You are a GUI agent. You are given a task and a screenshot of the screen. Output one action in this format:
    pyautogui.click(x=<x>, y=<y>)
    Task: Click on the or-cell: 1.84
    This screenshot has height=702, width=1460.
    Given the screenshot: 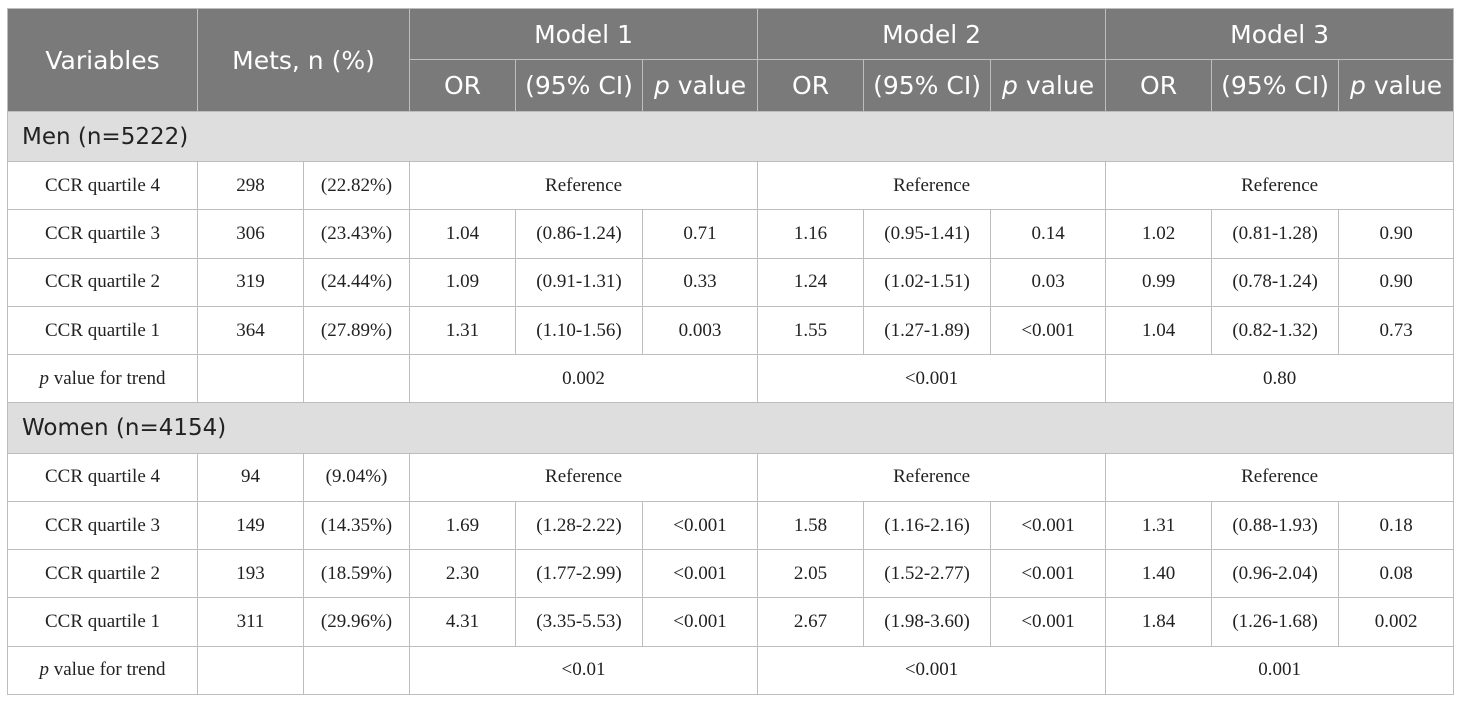 What is the action you would take?
    pyautogui.click(x=1159, y=622)
    